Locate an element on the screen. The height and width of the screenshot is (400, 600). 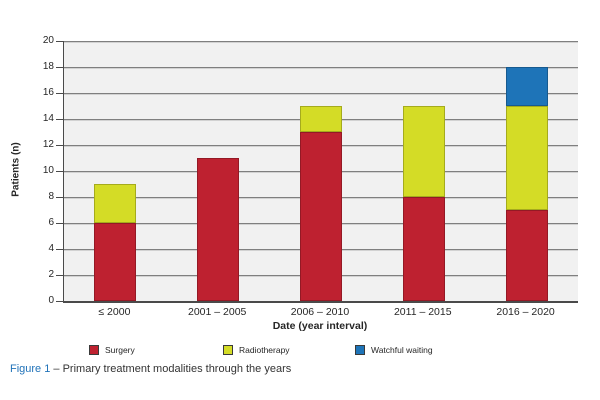
legend-label: Watchful waiting is located at coordinates (402, 350).